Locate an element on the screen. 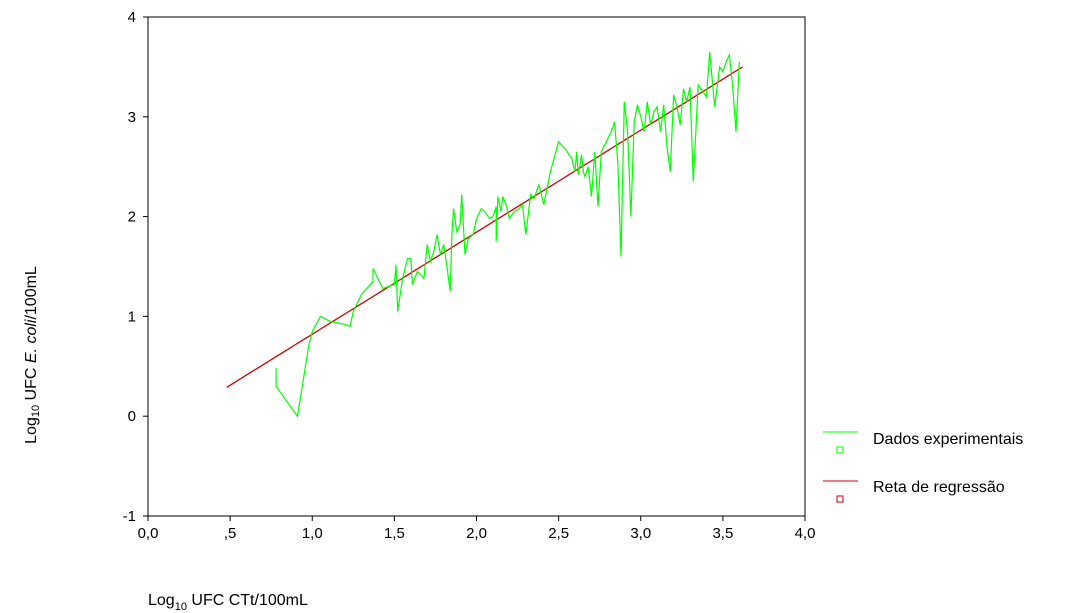  x-tick-label: 4,0 is located at coordinates (805, 533).